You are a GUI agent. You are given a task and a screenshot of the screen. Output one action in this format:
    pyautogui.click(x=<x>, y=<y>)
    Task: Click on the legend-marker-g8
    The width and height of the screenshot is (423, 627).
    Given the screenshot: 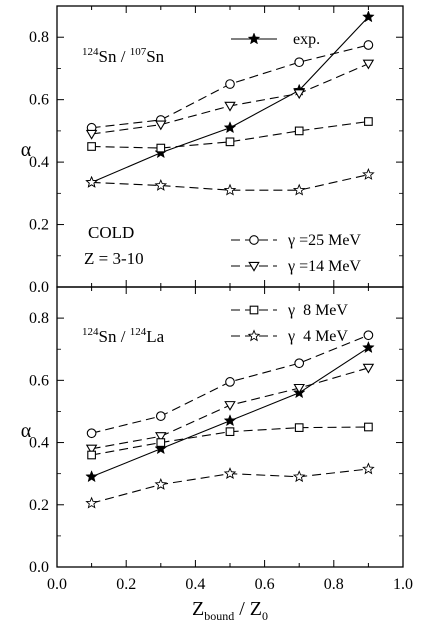 What is the action you would take?
    pyautogui.click(x=254, y=310)
    